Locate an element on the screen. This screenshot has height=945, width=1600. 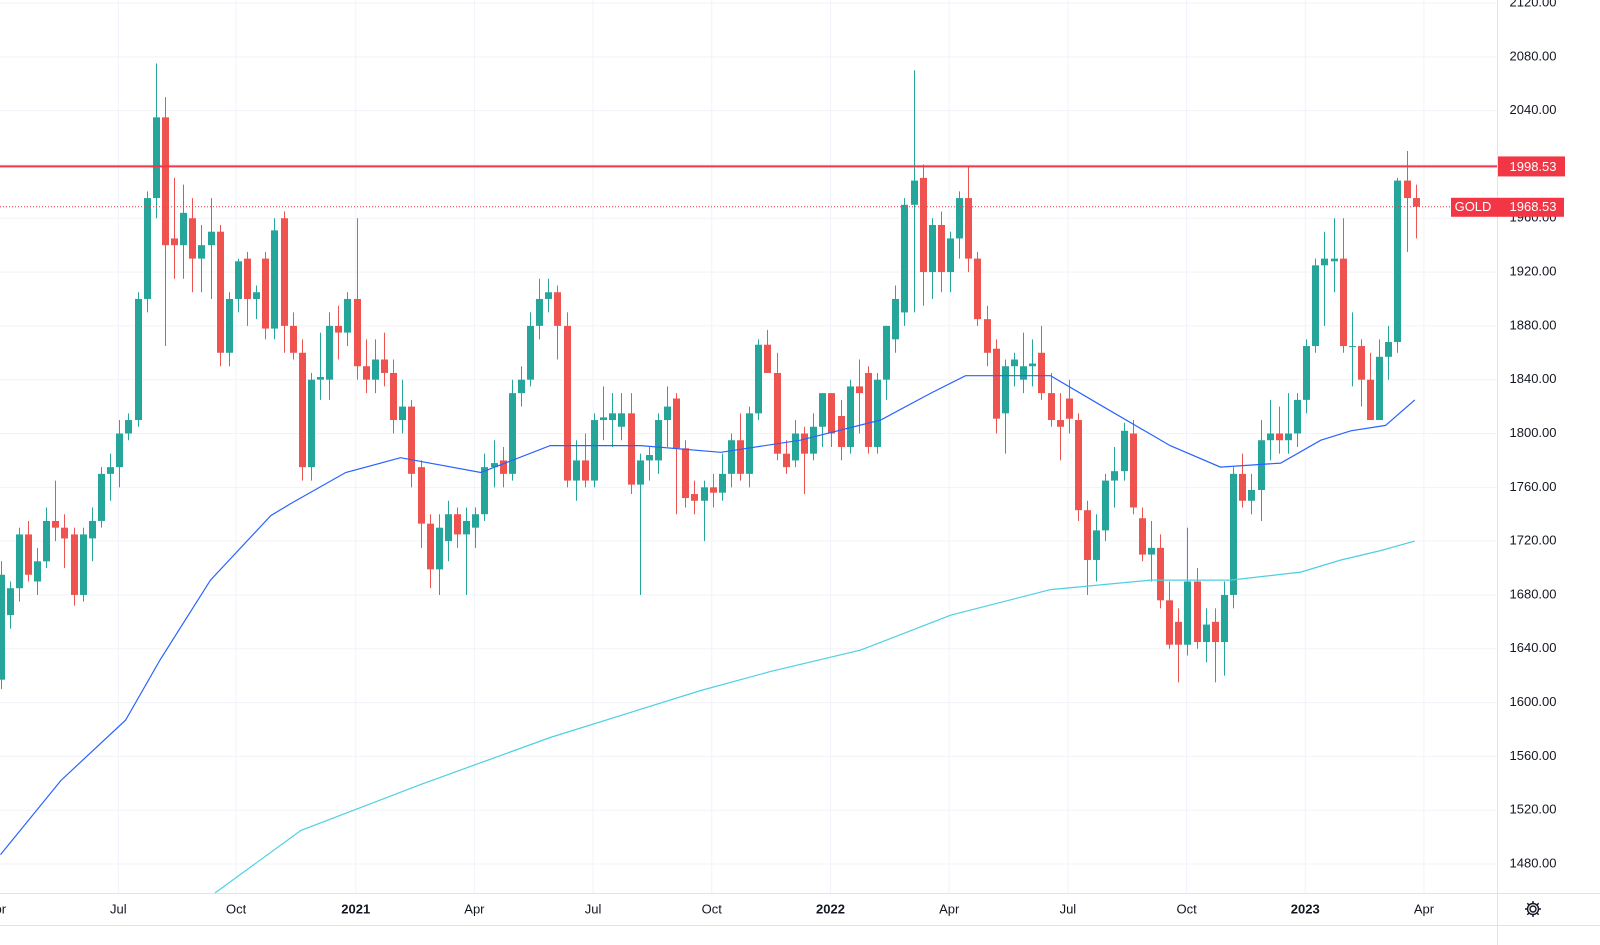
y-tick-label: 1800.00 is located at coordinates (1533, 432).